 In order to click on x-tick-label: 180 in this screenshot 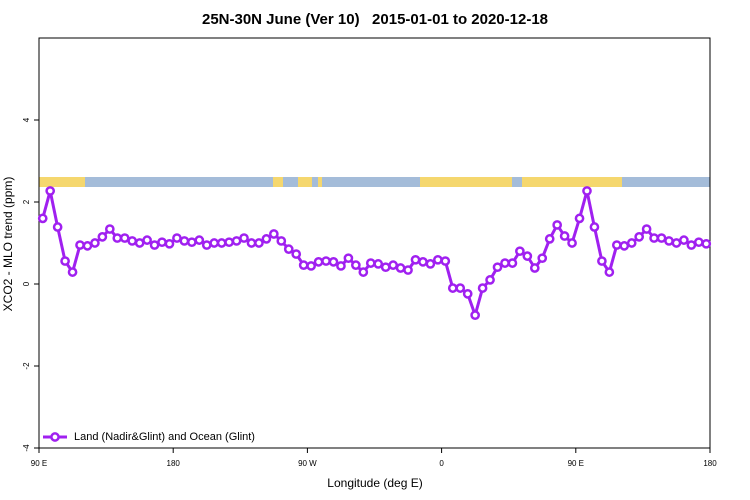, I will do `click(174, 463)`.